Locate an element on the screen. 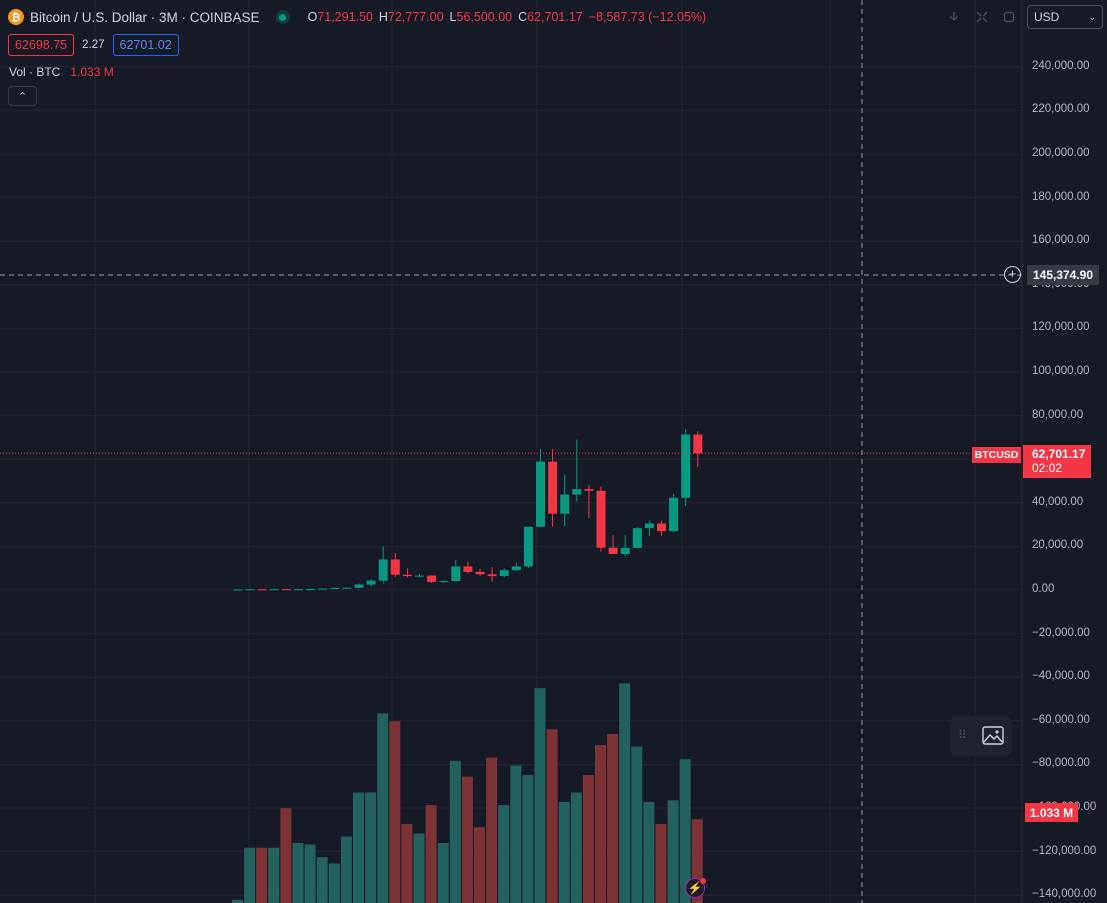  price-axis-tick-label: 160,000.00 is located at coordinates (1061, 240).